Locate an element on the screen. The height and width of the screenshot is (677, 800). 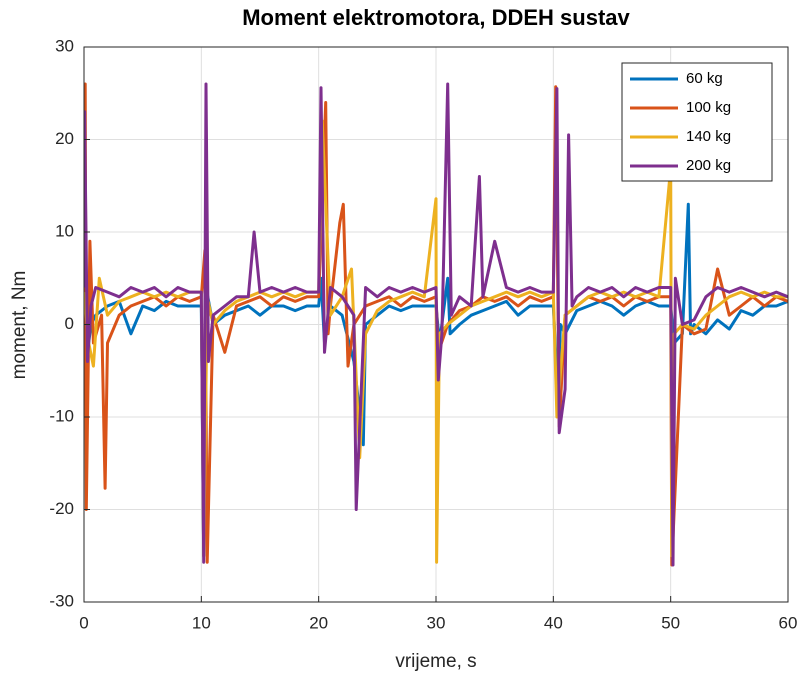
legend-label: 140 kg is located at coordinates (708, 136).